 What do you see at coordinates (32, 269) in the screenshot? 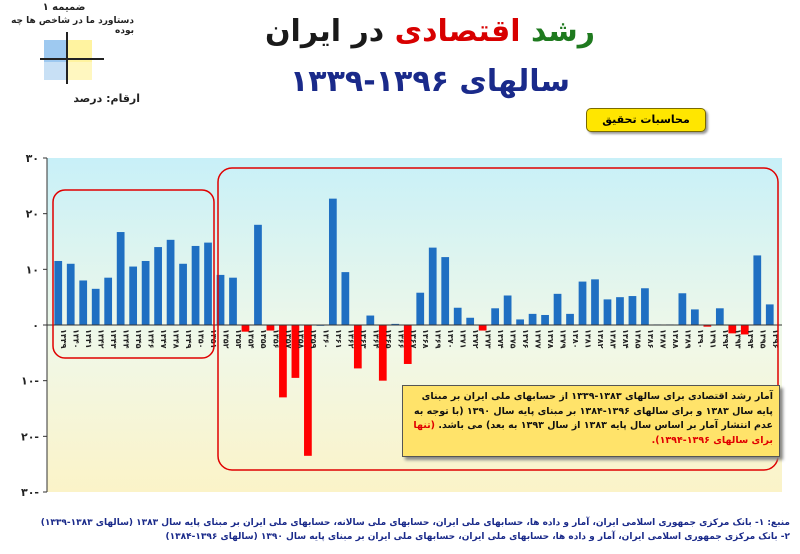
I see `y-tick-label: ۱۰` at bounding box center [32, 269].